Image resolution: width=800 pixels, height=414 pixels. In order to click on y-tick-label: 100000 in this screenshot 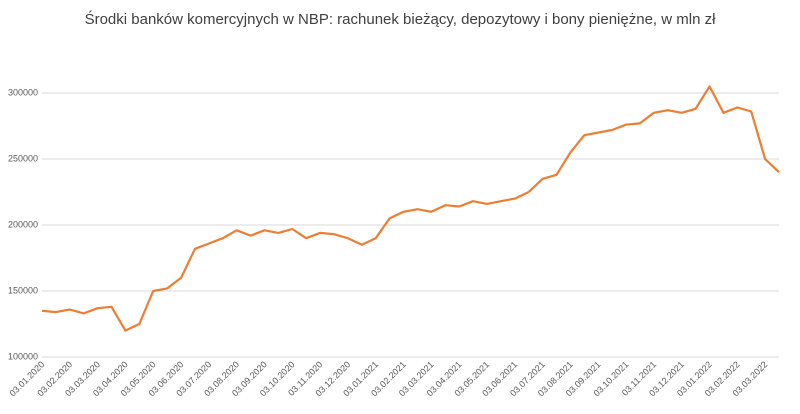, I will do `click(23, 356)`.